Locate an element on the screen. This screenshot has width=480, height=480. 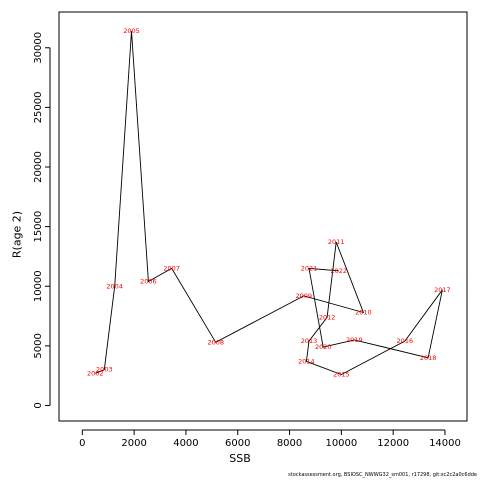
x-tick-label: 0 is located at coordinates (82, 443).